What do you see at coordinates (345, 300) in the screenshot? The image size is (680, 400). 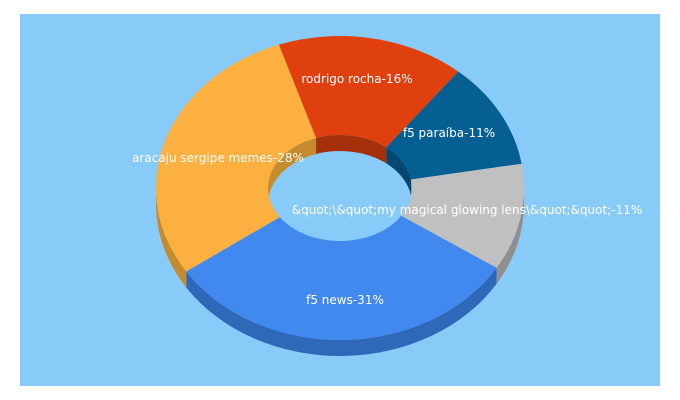 I see `slice-label-f5-news: f5 news-31%` at bounding box center [345, 300].